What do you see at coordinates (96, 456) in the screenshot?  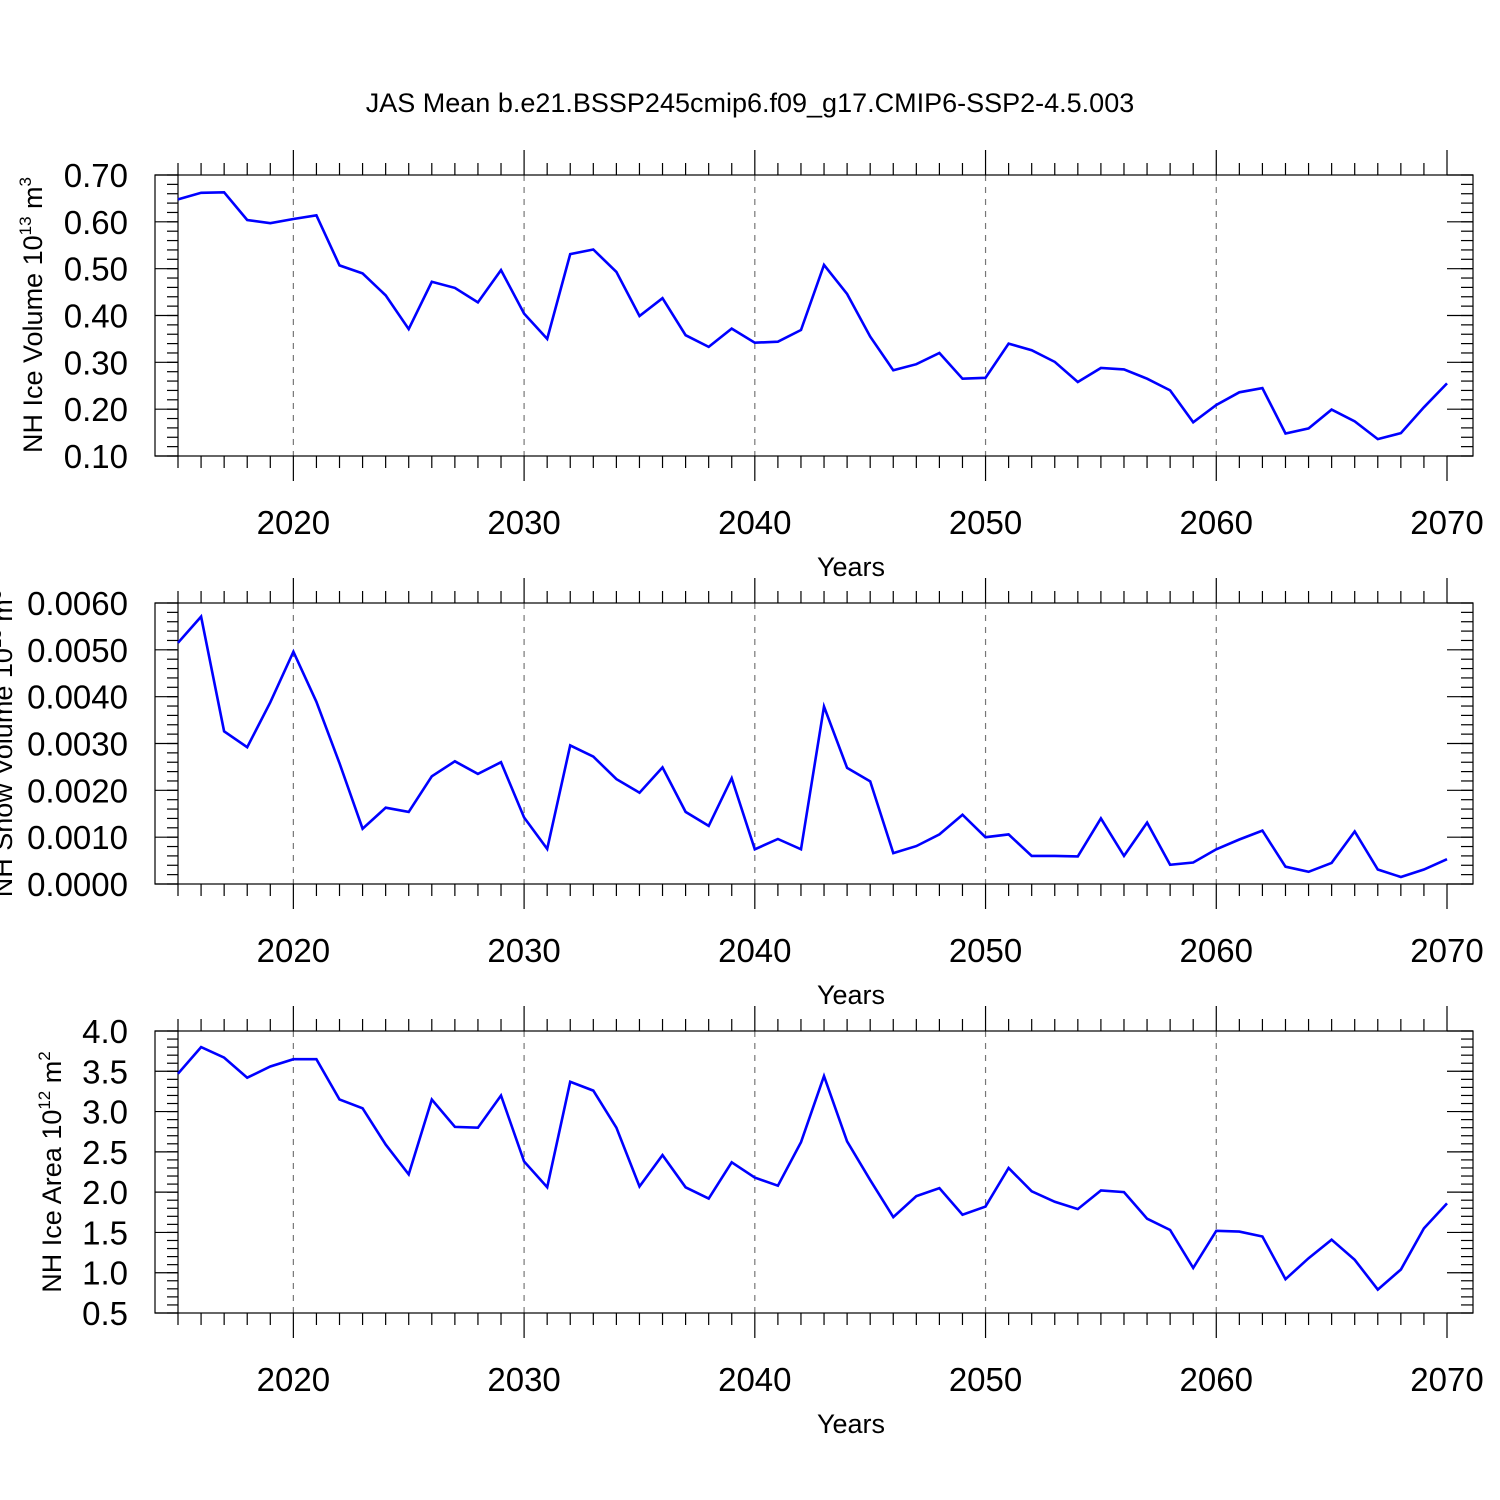 I see `y-tick-label: 0.10` at bounding box center [96, 456].